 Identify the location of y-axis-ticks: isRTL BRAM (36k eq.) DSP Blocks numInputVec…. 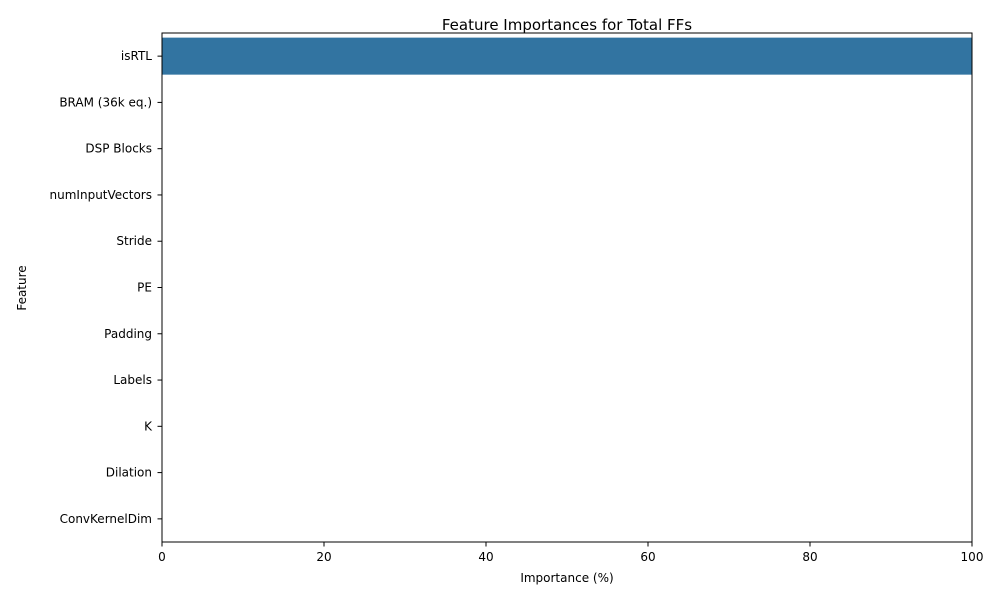
(106, 287).